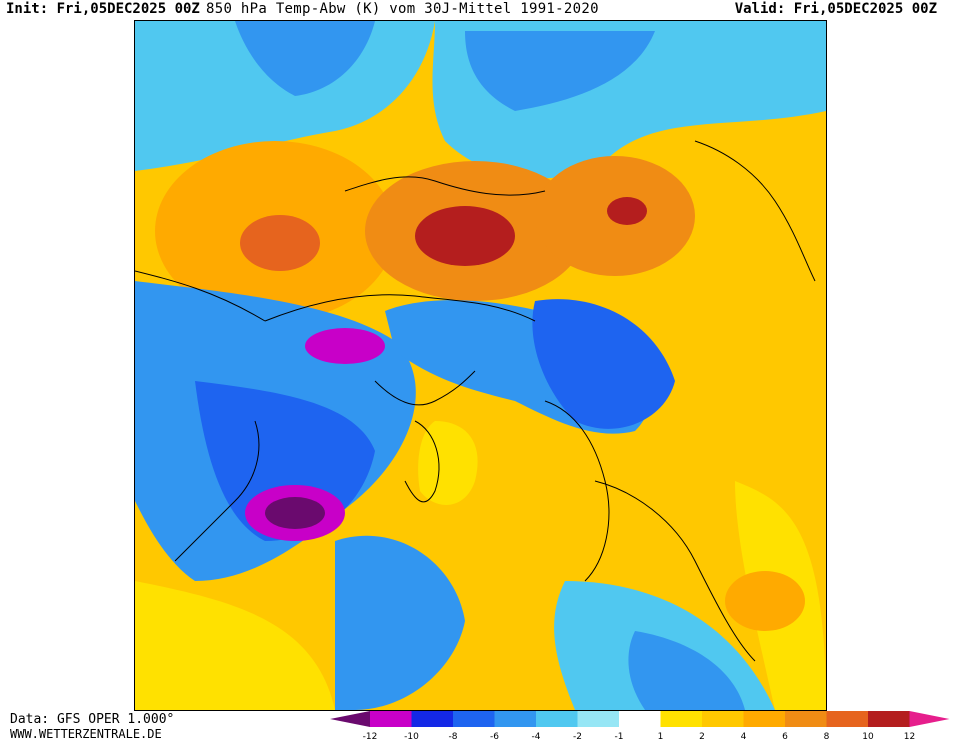 The image size is (959, 741). Describe the element at coordinates (92, 719) in the screenshot. I see `data-source: Data: GFS OPER 1.000°` at that location.